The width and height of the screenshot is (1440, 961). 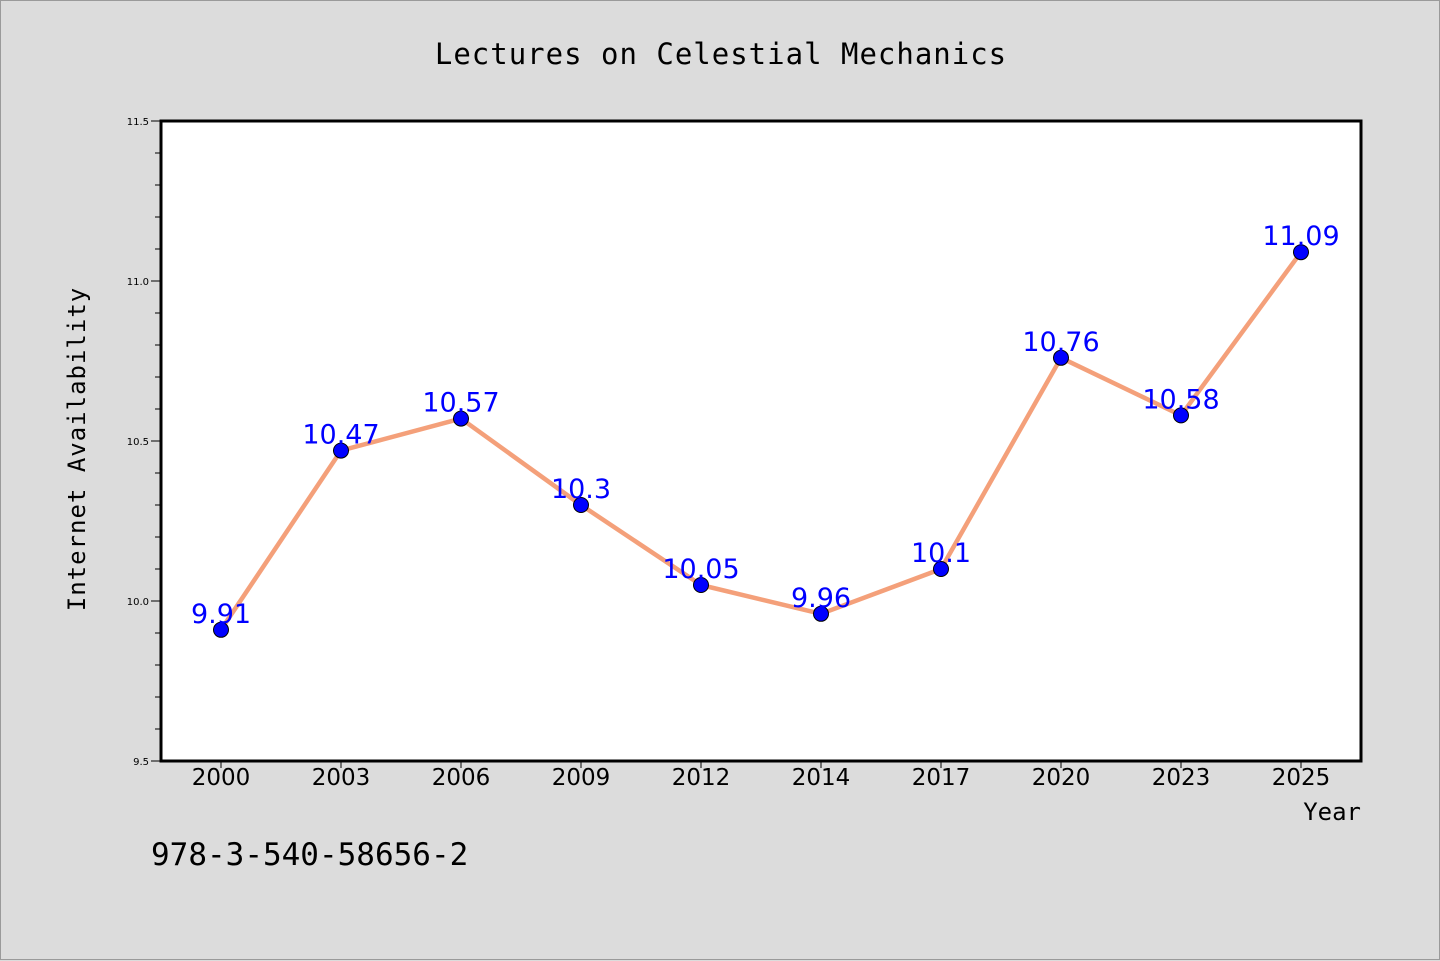 I want to click on data-label: 9.96, so click(x=821, y=598).